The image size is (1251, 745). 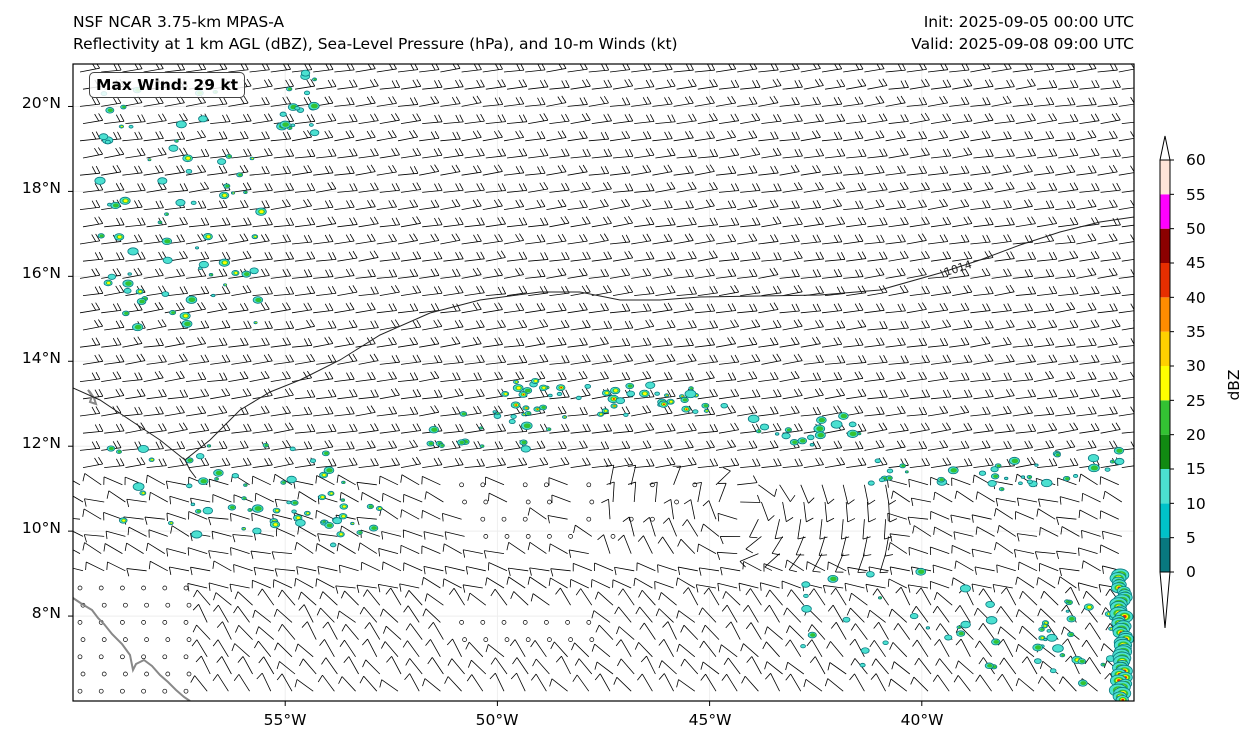 I want to click on cb-tick-40: 40, so click(x=1196, y=298).